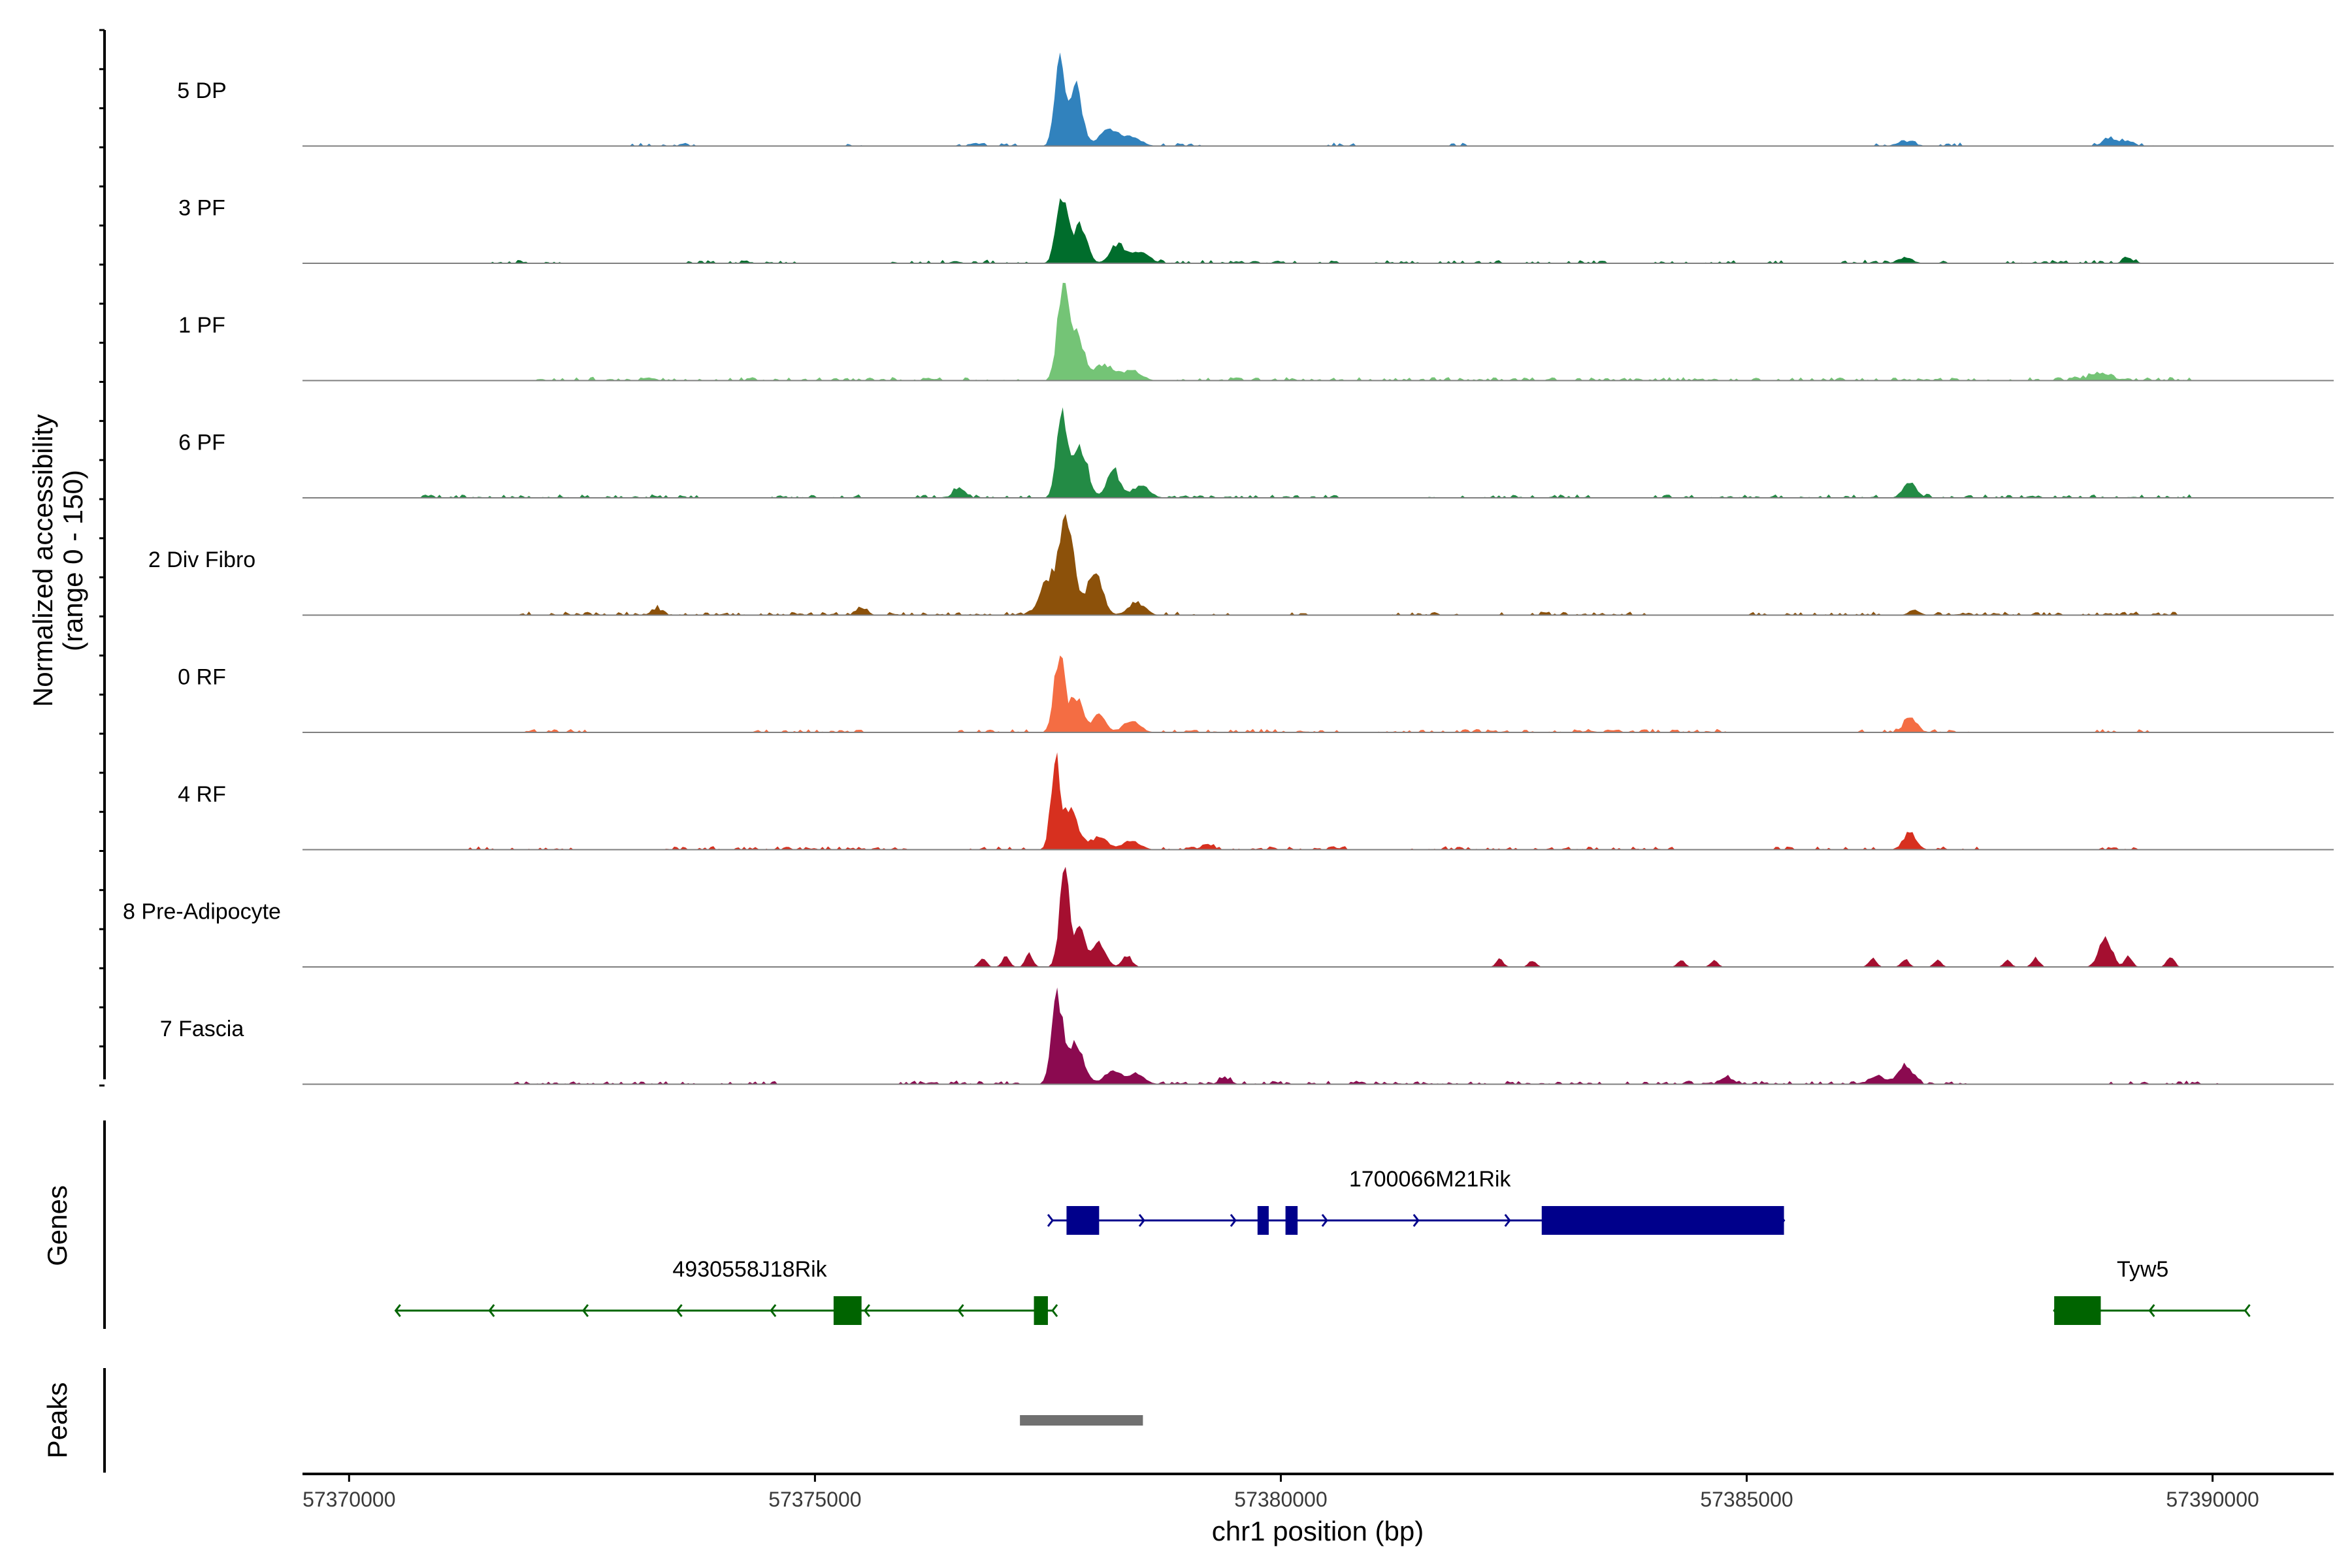 This screenshot has width=2352, height=1568. What do you see at coordinates (57, 1225) in the screenshot?
I see `genes-panel-title: Genes` at bounding box center [57, 1225].